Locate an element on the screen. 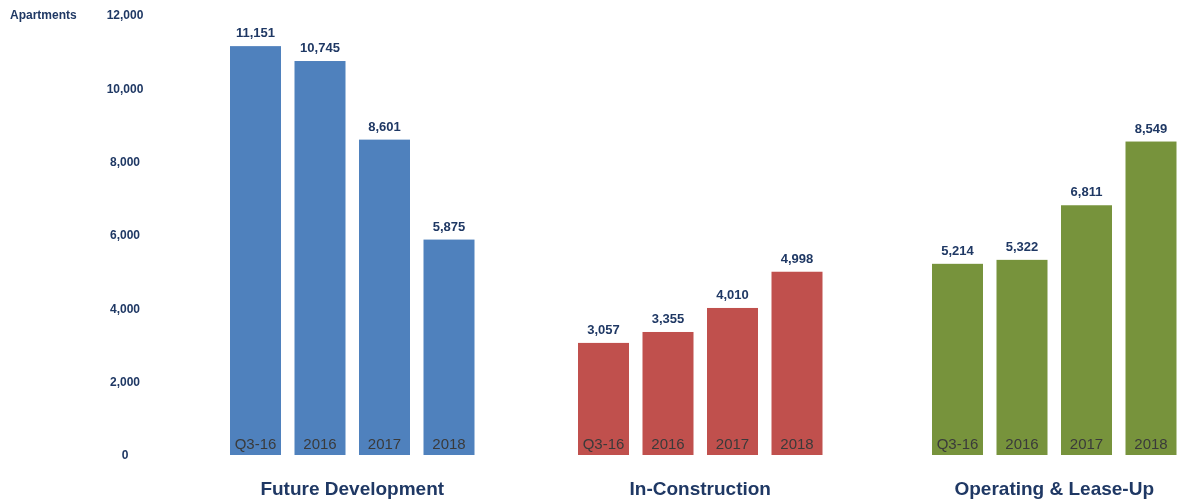 This screenshot has width=1177, height=504. x-axis-title: Future Development is located at coordinates (352, 488).